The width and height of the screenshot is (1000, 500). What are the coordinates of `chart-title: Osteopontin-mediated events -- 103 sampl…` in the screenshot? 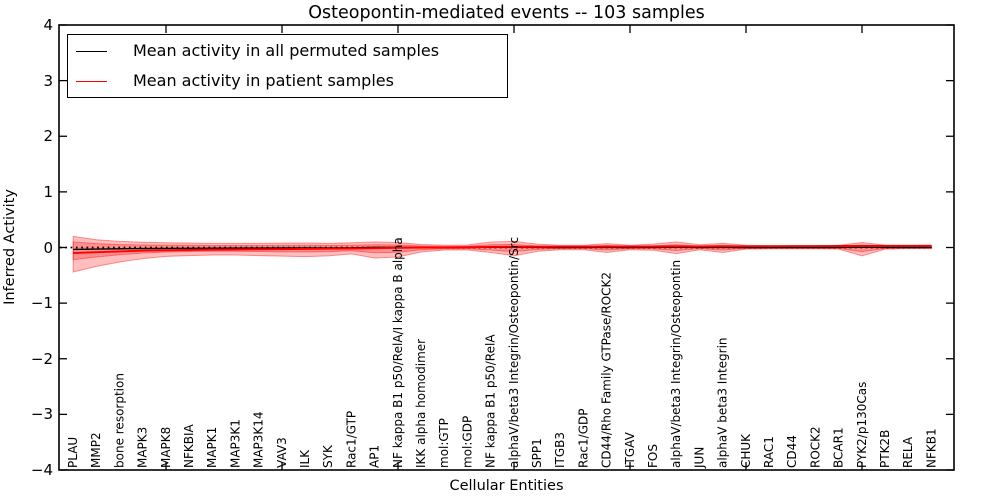 It's located at (506, 13).